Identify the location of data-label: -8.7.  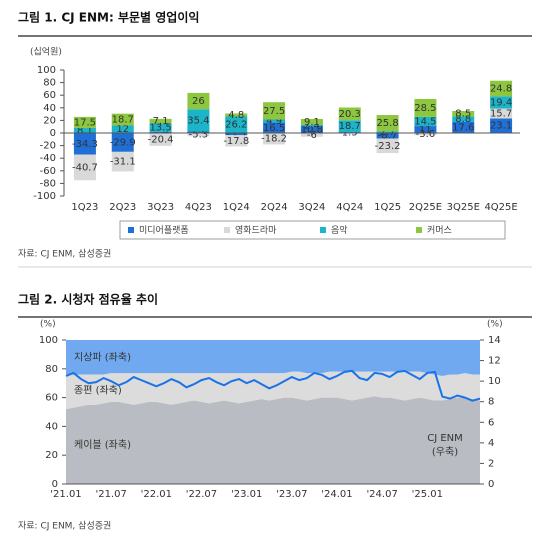
(388, 136).